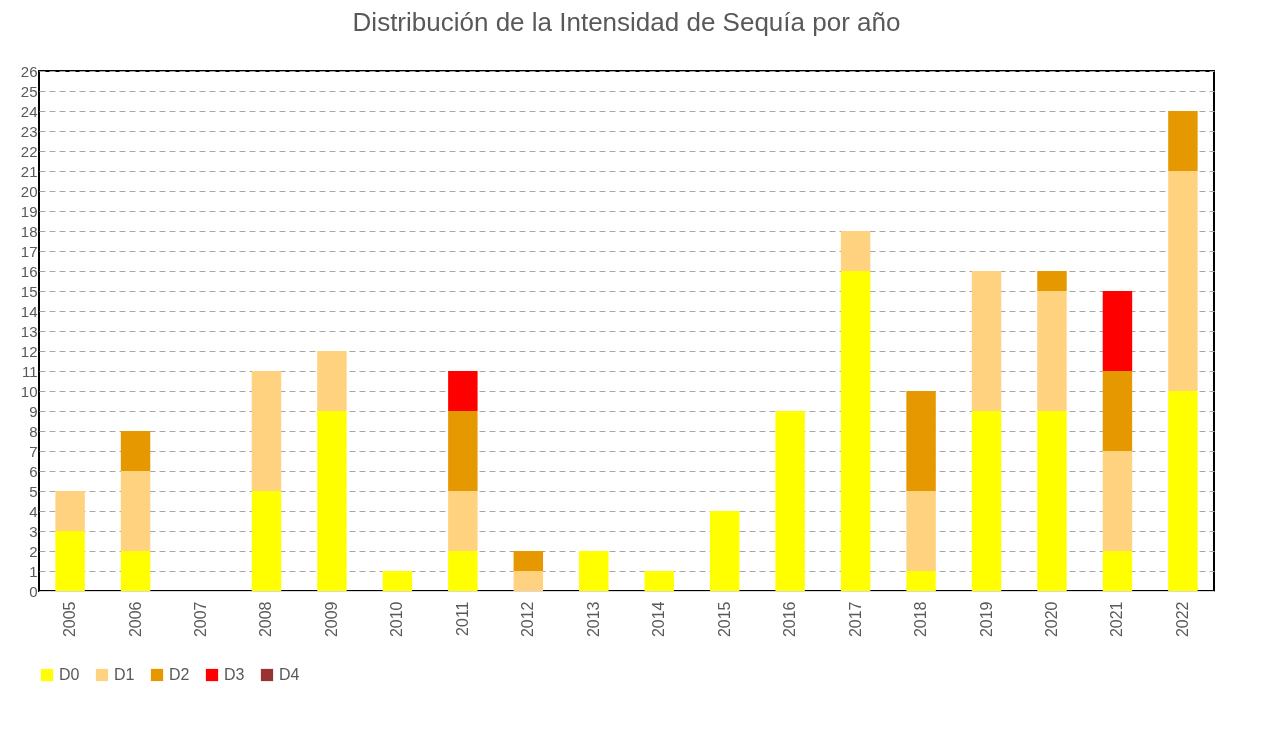 This screenshot has height=740, width=1270. Describe the element at coordinates (124, 674) in the screenshot. I see `legend-label: D1` at that location.